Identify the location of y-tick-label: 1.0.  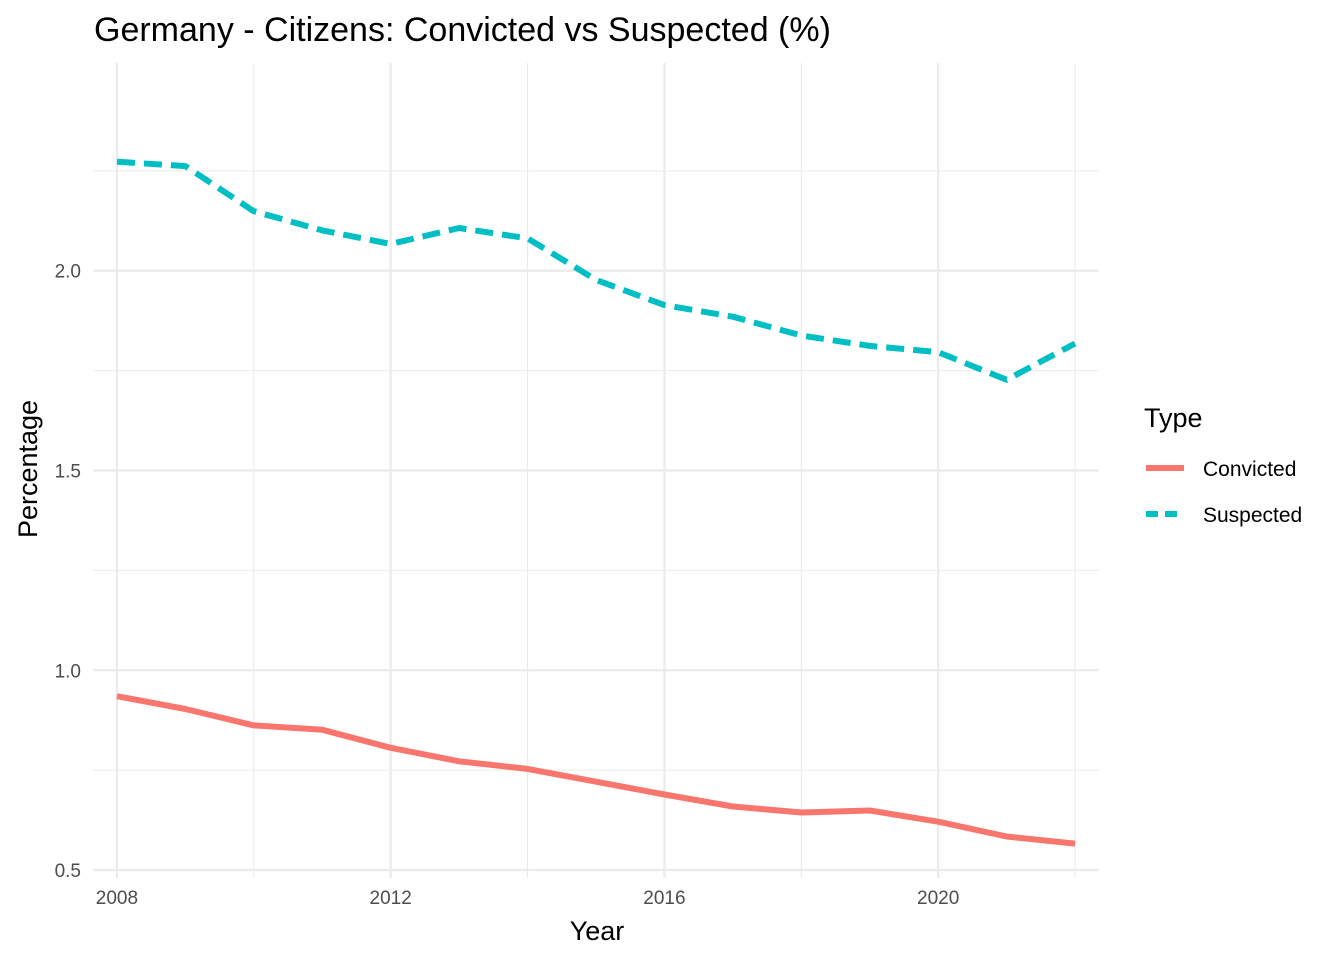
(68, 671).